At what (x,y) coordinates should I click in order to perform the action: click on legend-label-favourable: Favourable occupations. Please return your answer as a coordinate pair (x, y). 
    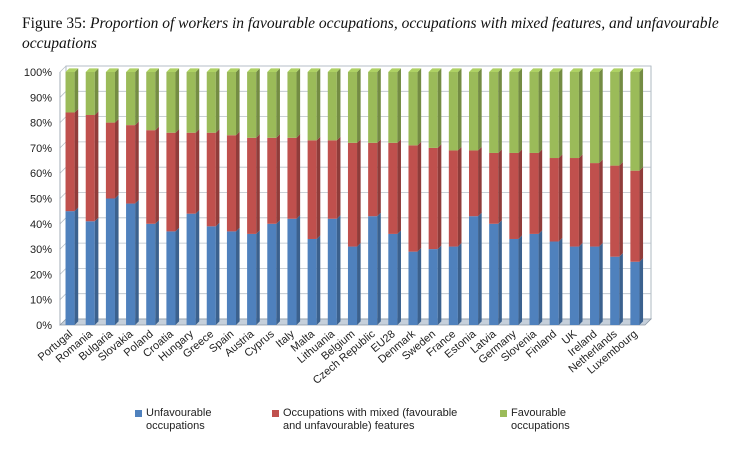
    Looking at the image, I should click on (540, 419).